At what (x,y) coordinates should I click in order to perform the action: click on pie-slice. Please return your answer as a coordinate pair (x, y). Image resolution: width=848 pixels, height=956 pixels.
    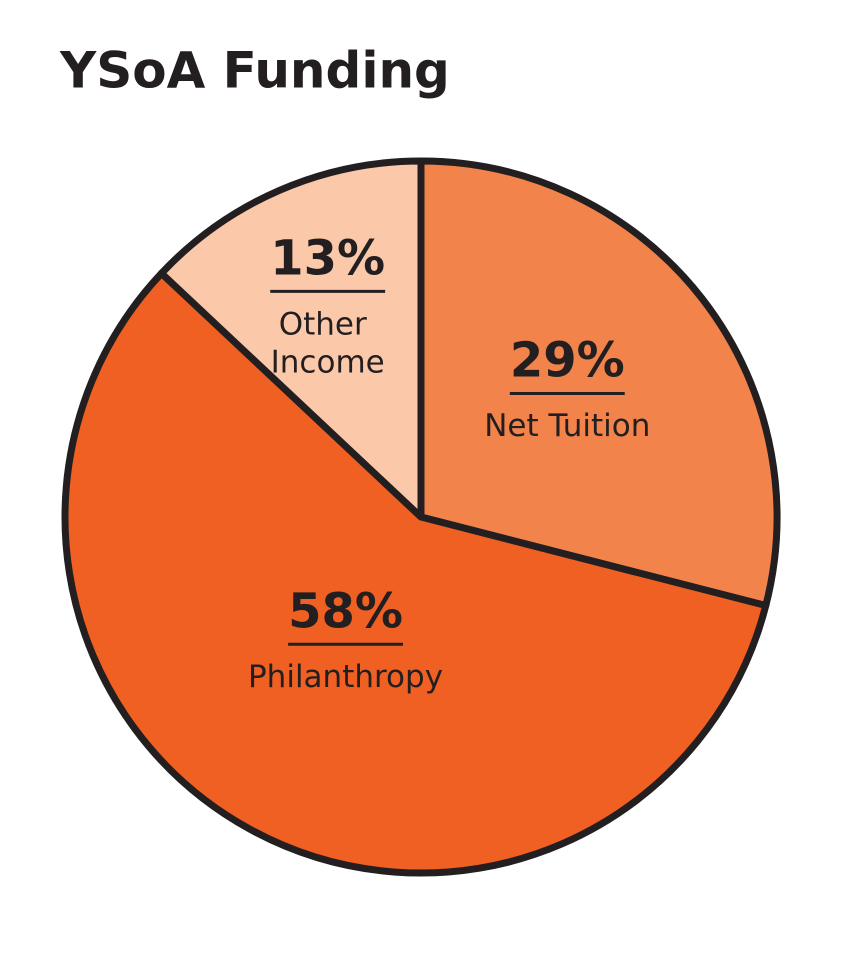
    Looking at the image, I should click on (291, 339).